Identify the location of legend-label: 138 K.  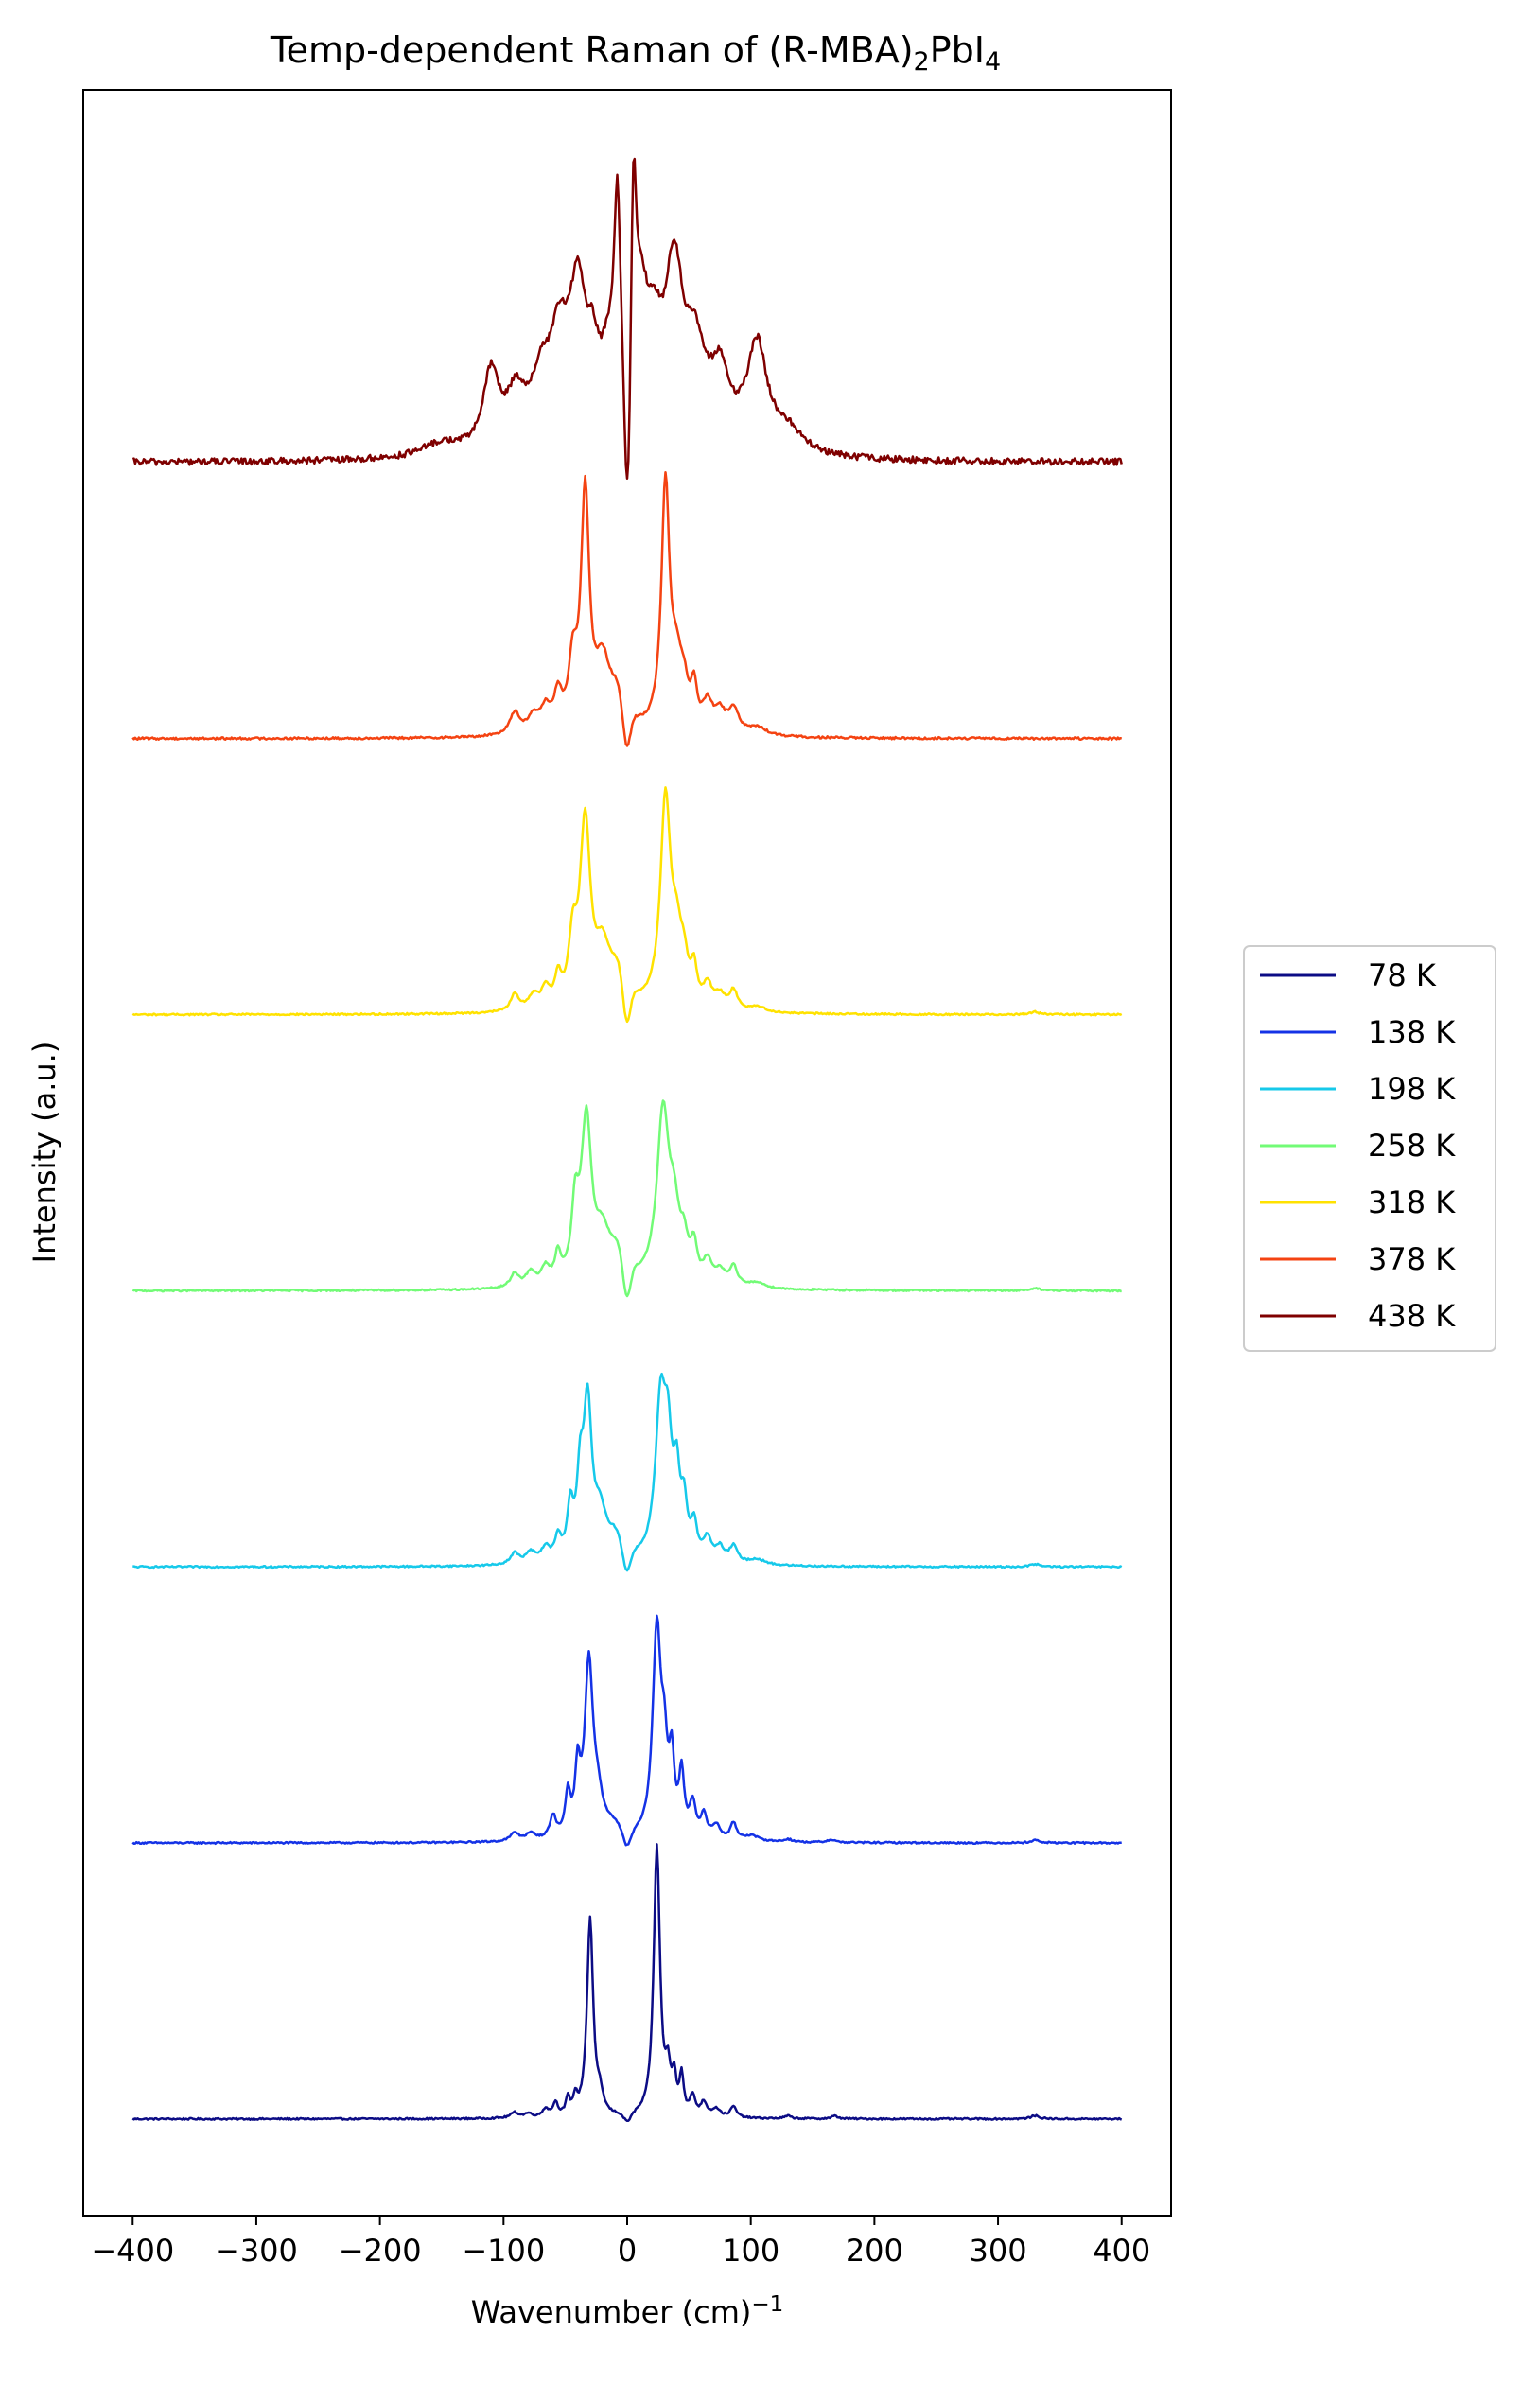
(1412, 1032).